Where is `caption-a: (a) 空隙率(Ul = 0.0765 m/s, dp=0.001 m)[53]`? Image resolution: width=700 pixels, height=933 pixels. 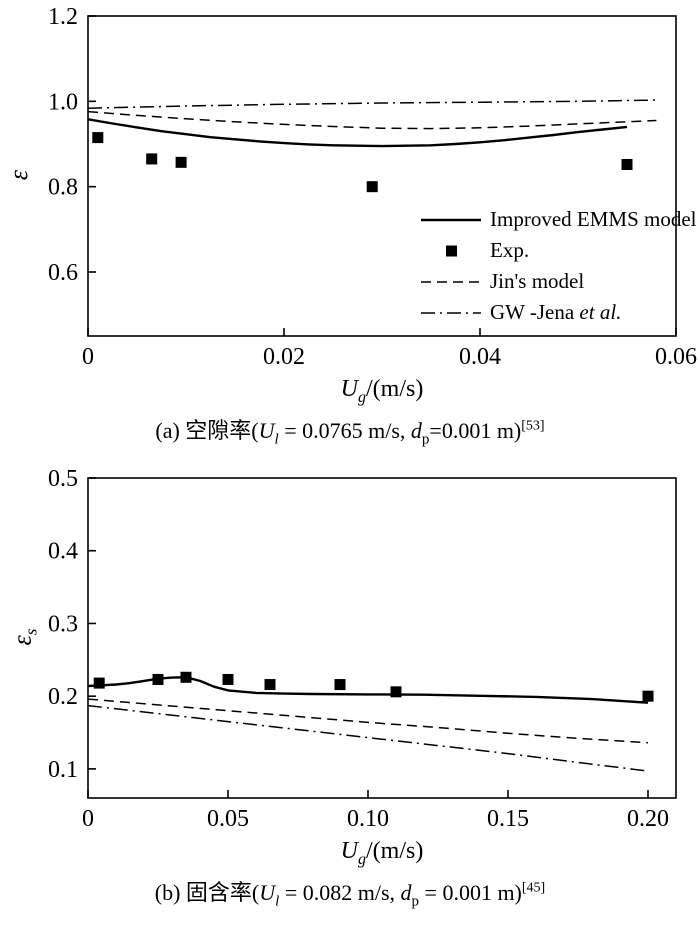 caption-a: (a) 空隙率(Ul = 0.0765 m/s, dp=0.001 m)[53] is located at coordinates (350, 430).